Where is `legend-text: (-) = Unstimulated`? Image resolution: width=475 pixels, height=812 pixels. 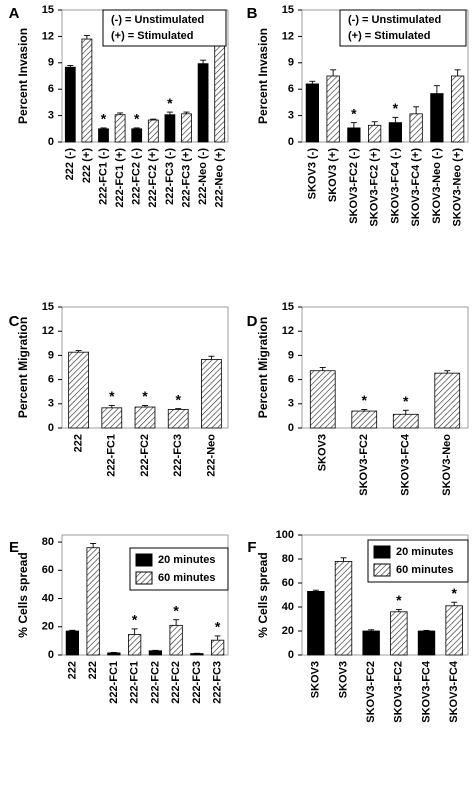 legend-text: (-) = Unstimulated is located at coordinates (157, 20).